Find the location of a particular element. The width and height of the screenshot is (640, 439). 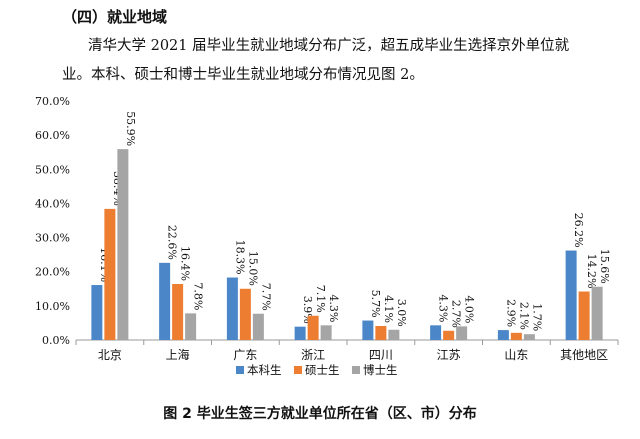

data-label: 26.2% is located at coordinates (578, 230).